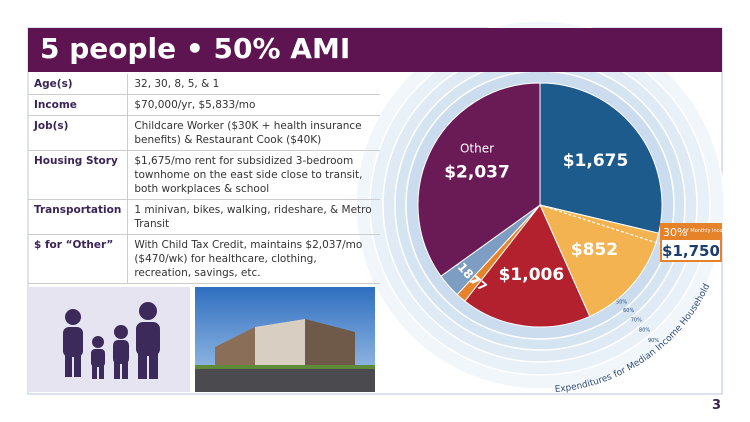 The height and width of the screenshot is (422, 750). What do you see at coordinates (375, 50) in the screenshot?
I see `header: 5 people • 50% AMI` at bounding box center [375, 50].